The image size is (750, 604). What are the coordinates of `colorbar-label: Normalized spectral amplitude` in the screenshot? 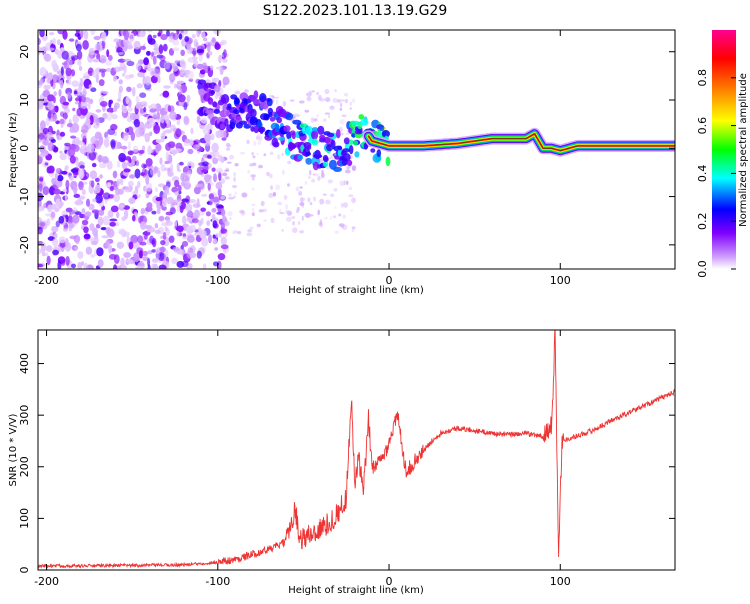 It's located at (743, 150).